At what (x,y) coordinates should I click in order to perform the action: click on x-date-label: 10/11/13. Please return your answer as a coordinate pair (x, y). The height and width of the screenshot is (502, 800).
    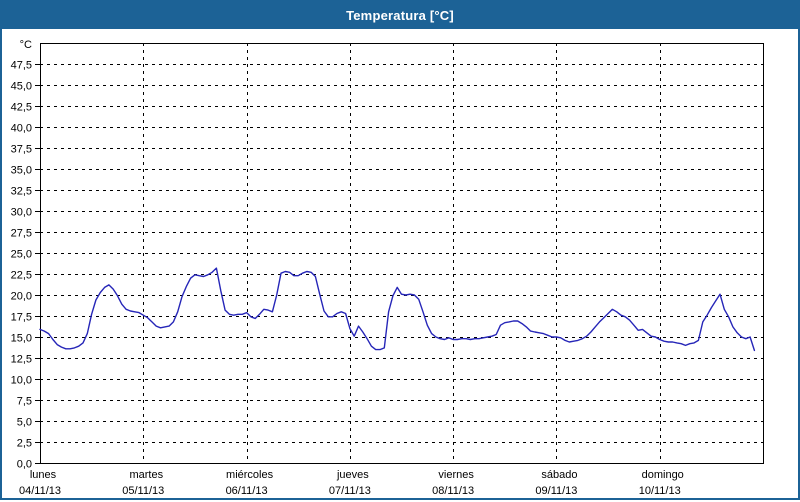
    Looking at the image, I should click on (660, 491).